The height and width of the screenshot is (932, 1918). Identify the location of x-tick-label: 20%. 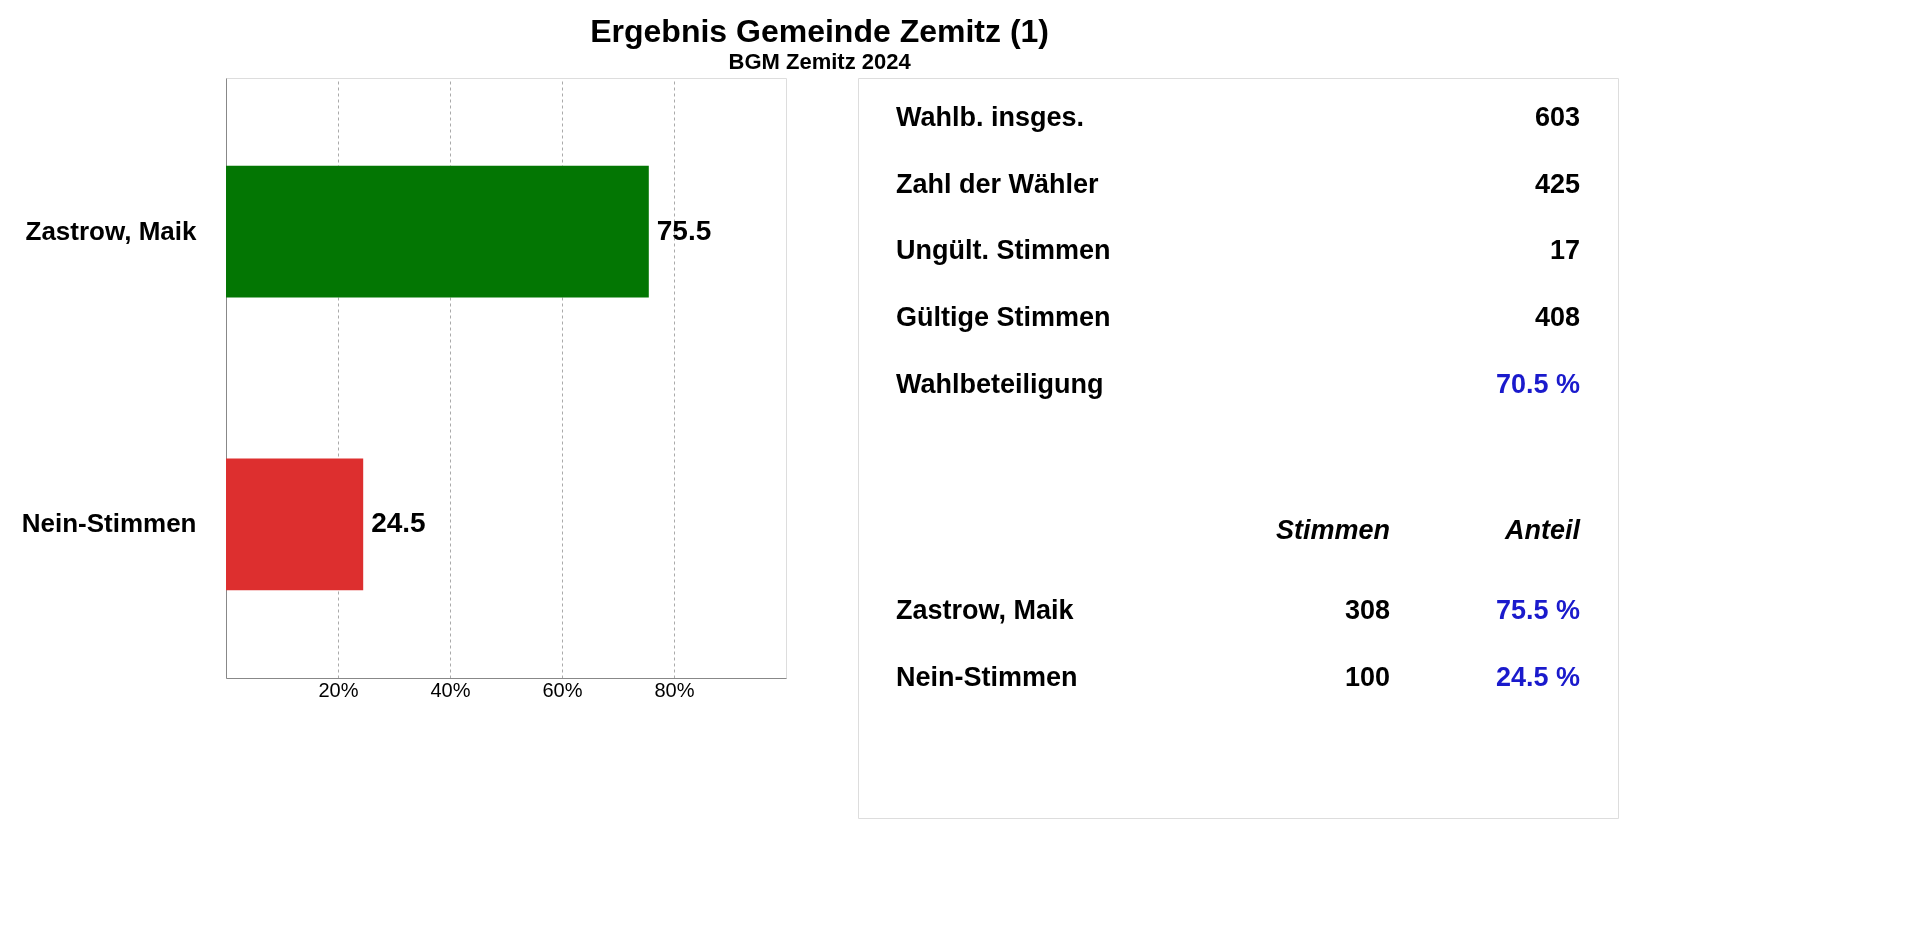
(338, 689).